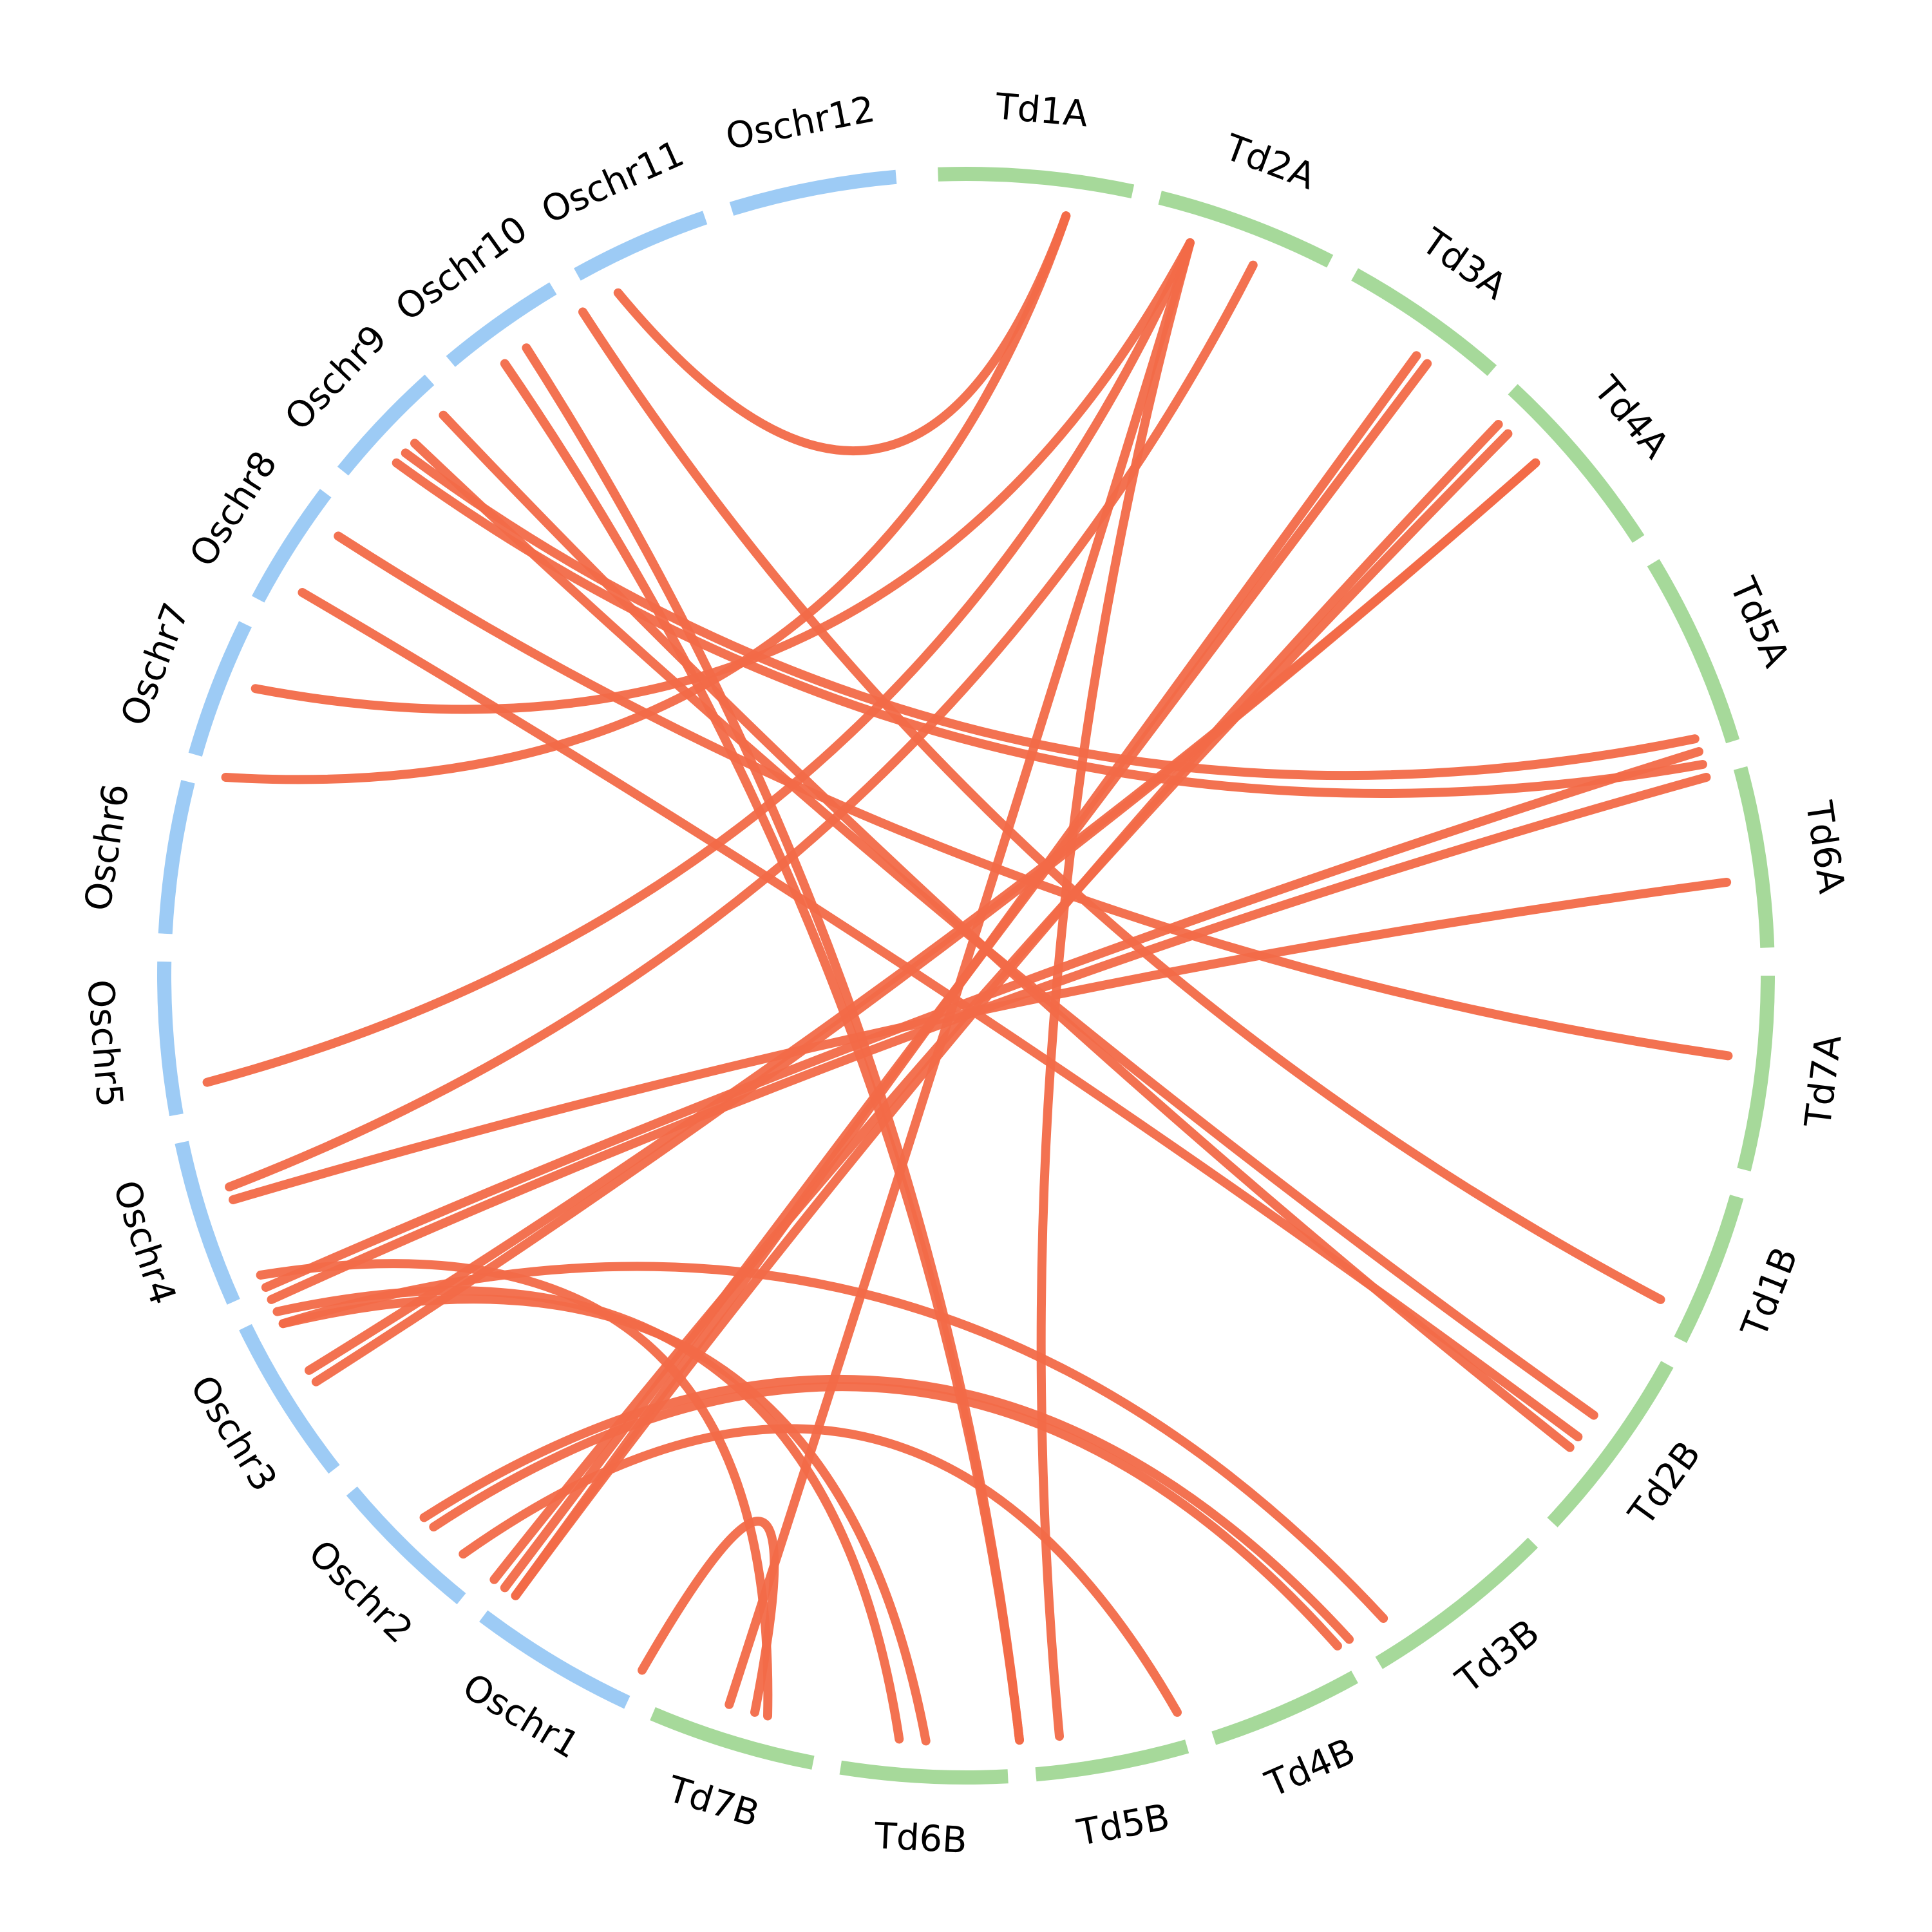 The height and width of the screenshot is (1932, 1932). Describe the element at coordinates (820, 1570) in the screenshot. I see `synteny-link-td4b-oschr2` at that location.